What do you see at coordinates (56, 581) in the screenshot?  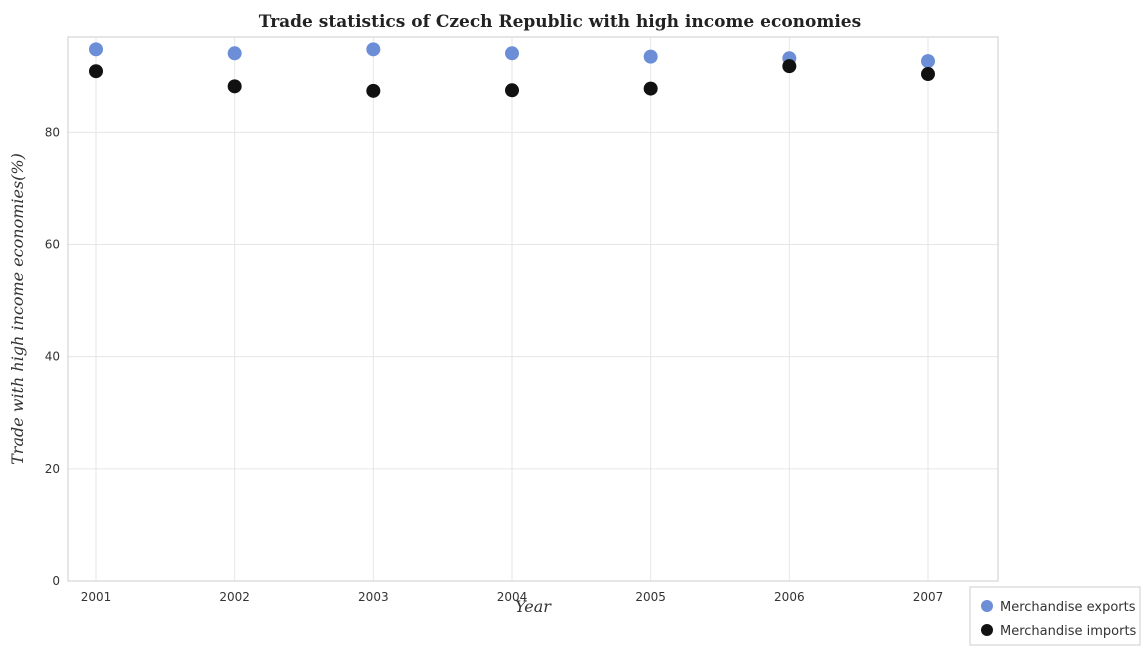 I see `y-tick-label: 0` at bounding box center [56, 581].